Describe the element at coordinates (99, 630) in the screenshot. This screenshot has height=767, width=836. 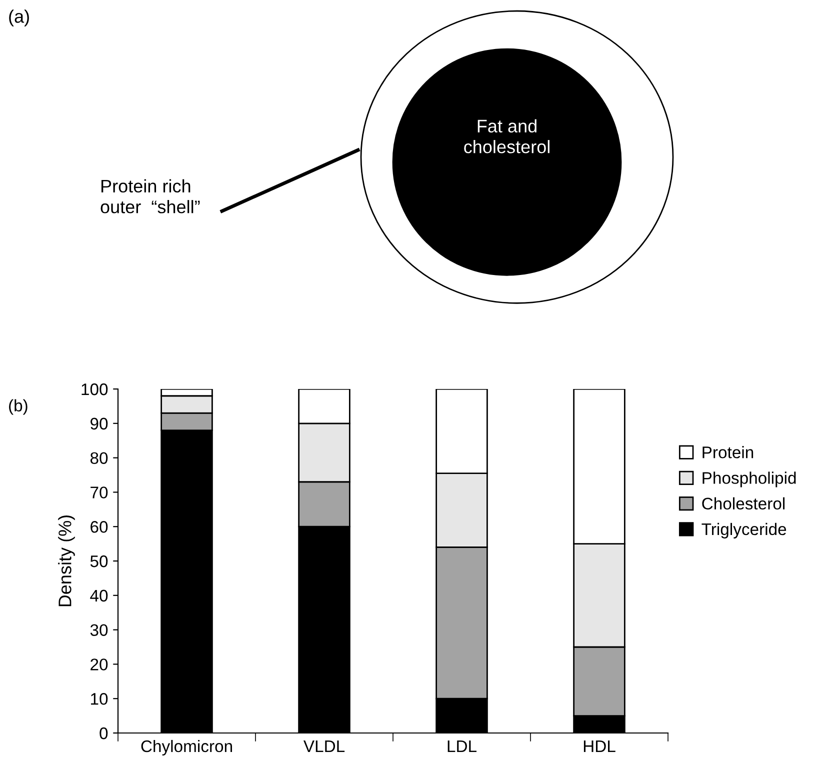
I see `y-tick-label: 30` at that location.